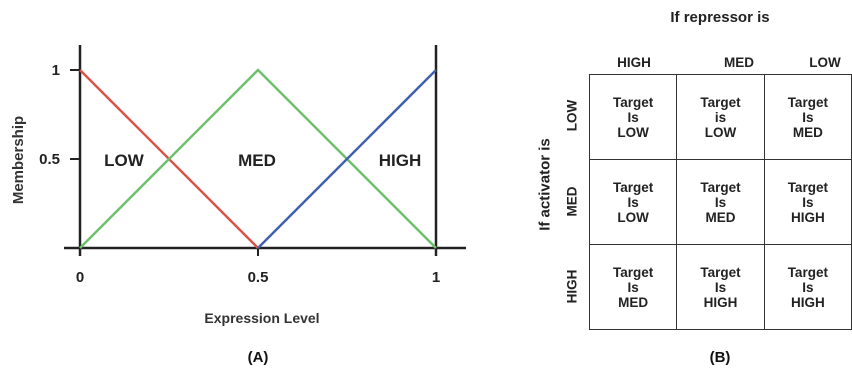 This screenshot has height=371, width=852. What do you see at coordinates (720, 17) in the screenshot?
I see `repressor-title: If repressor is` at bounding box center [720, 17].